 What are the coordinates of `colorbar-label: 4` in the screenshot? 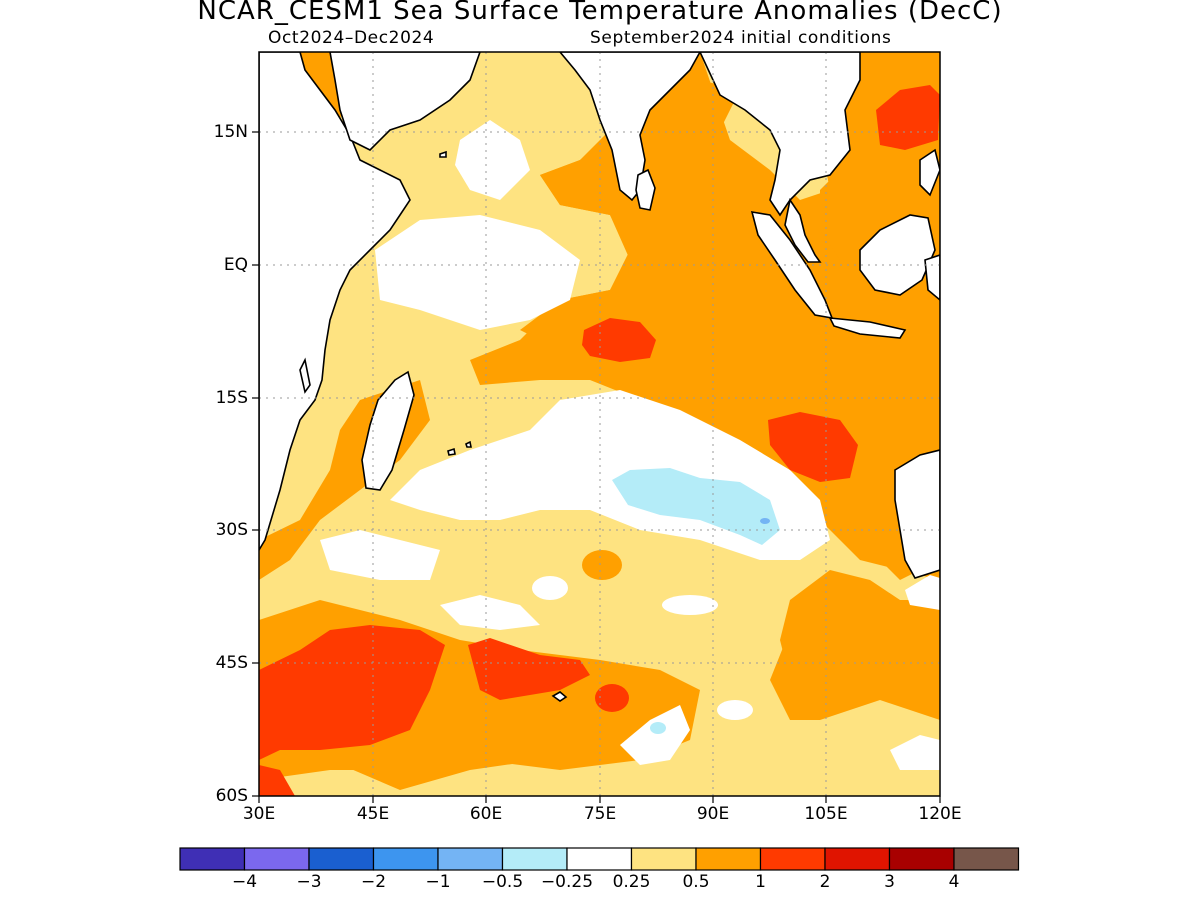 It's located at (954, 882).